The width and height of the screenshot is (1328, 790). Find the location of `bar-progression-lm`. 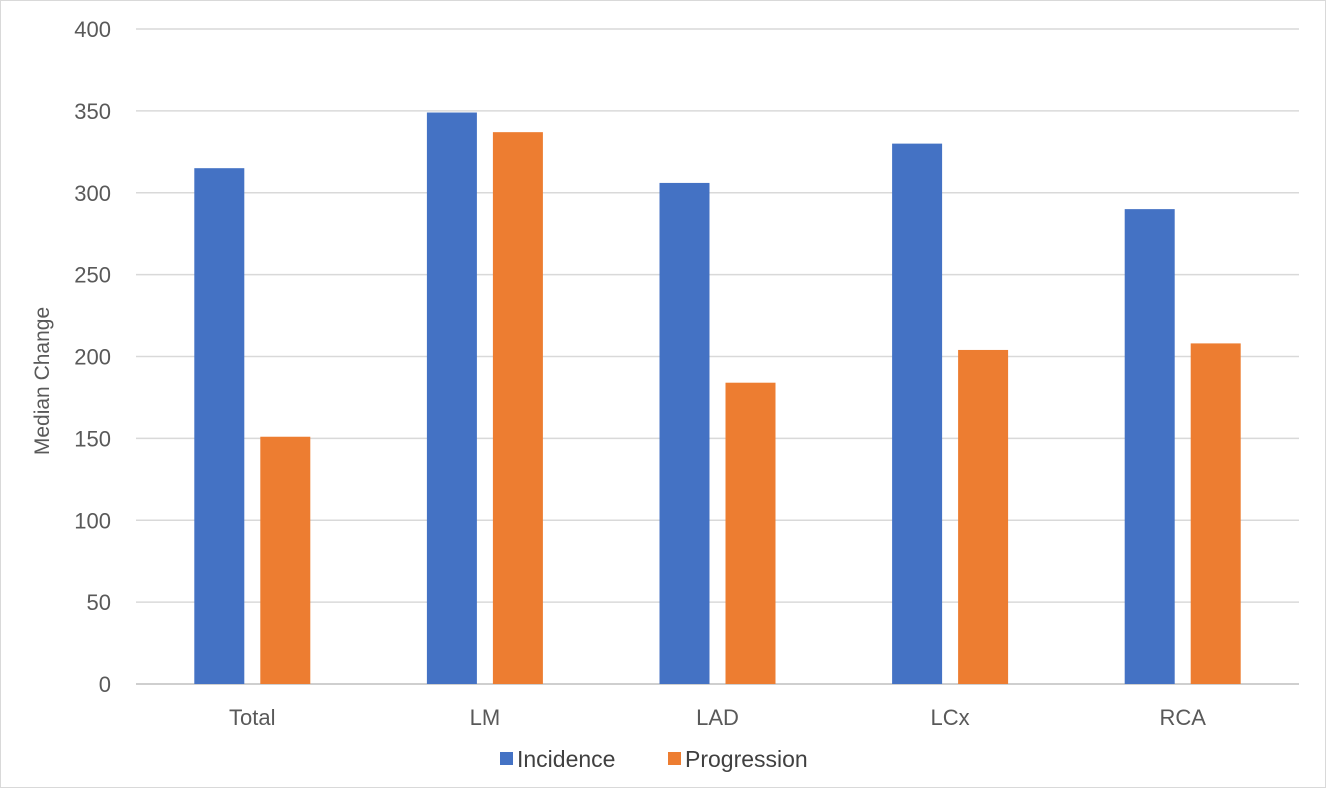

bar-progression-lm is located at coordinates (517, 408).